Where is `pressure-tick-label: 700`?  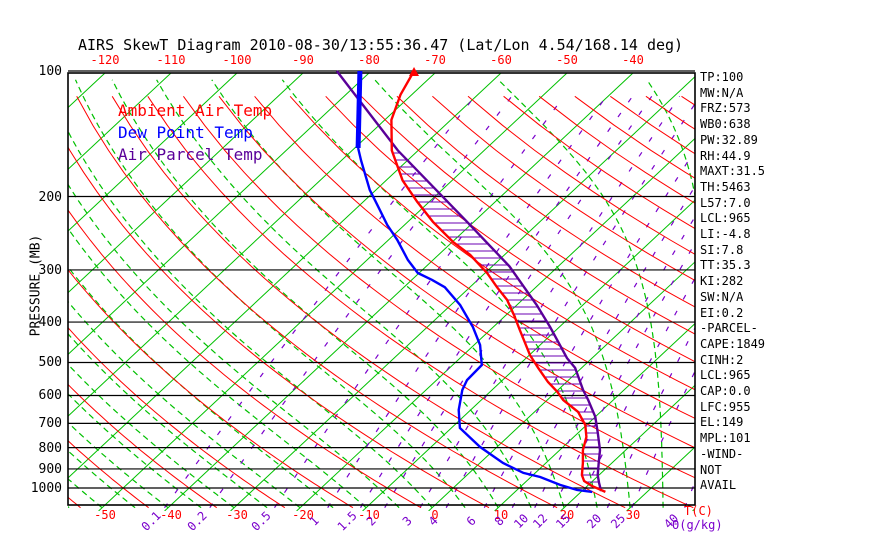 pressure-tick-label: 700 is located at coordinates (50, 424).